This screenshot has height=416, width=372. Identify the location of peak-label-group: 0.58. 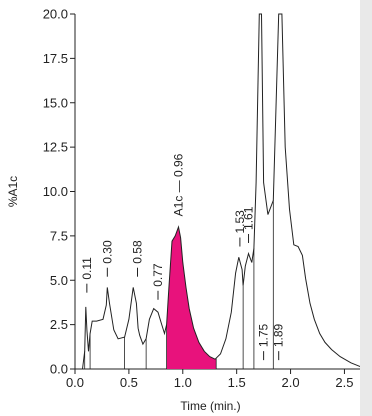
(138, 258).